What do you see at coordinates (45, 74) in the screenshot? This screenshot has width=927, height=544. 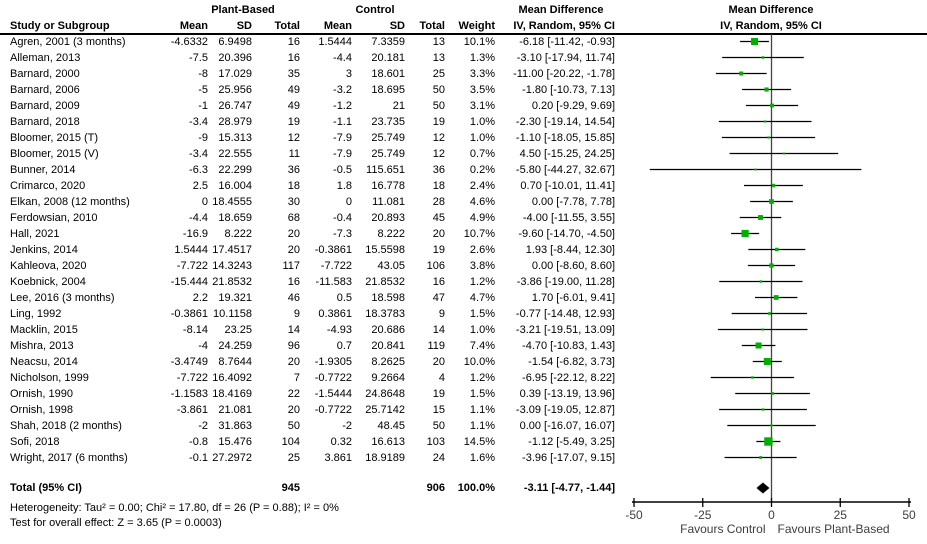 I see `study-name: Barnard, 2000` at bounding box center [45, 74].